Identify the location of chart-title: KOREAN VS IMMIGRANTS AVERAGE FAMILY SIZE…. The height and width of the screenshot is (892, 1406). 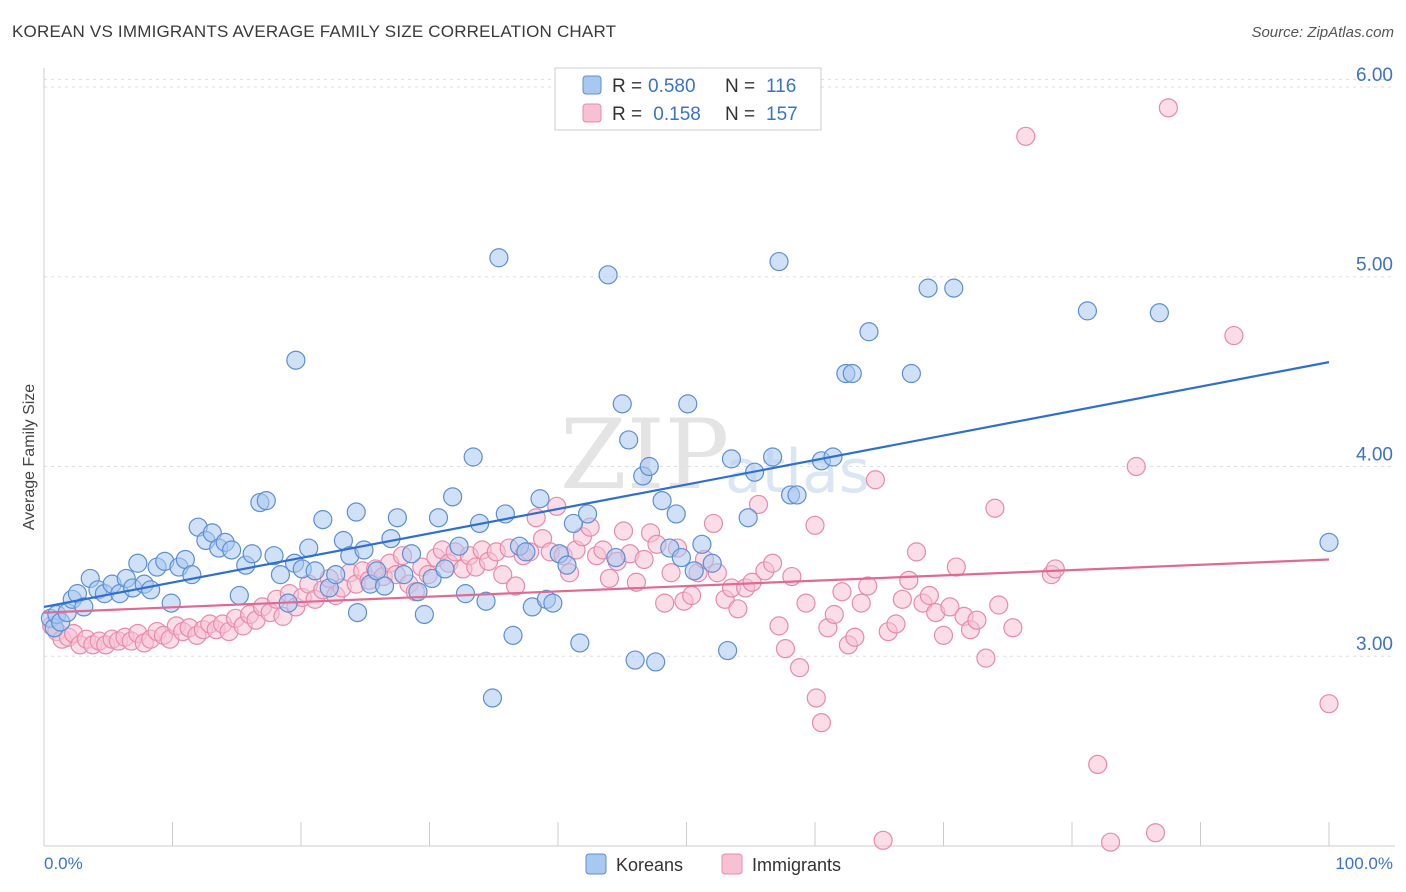
(314, 31).